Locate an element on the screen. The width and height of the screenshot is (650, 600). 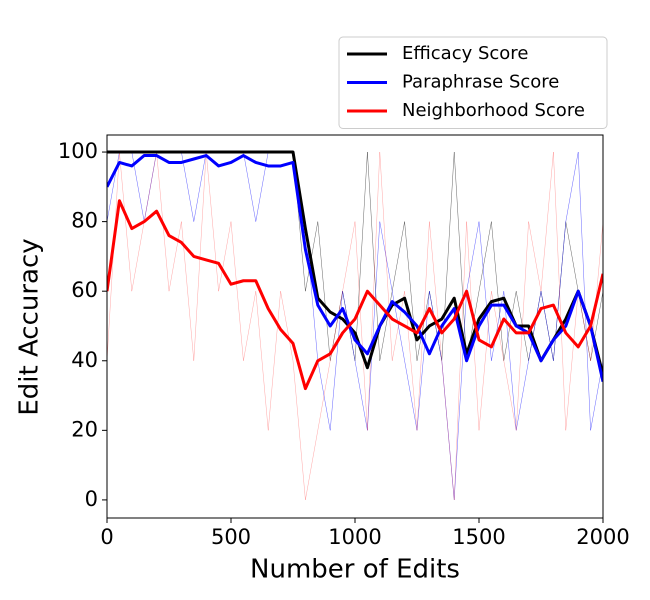
x-tick-label: 500 is located at coordinates (231, 537).